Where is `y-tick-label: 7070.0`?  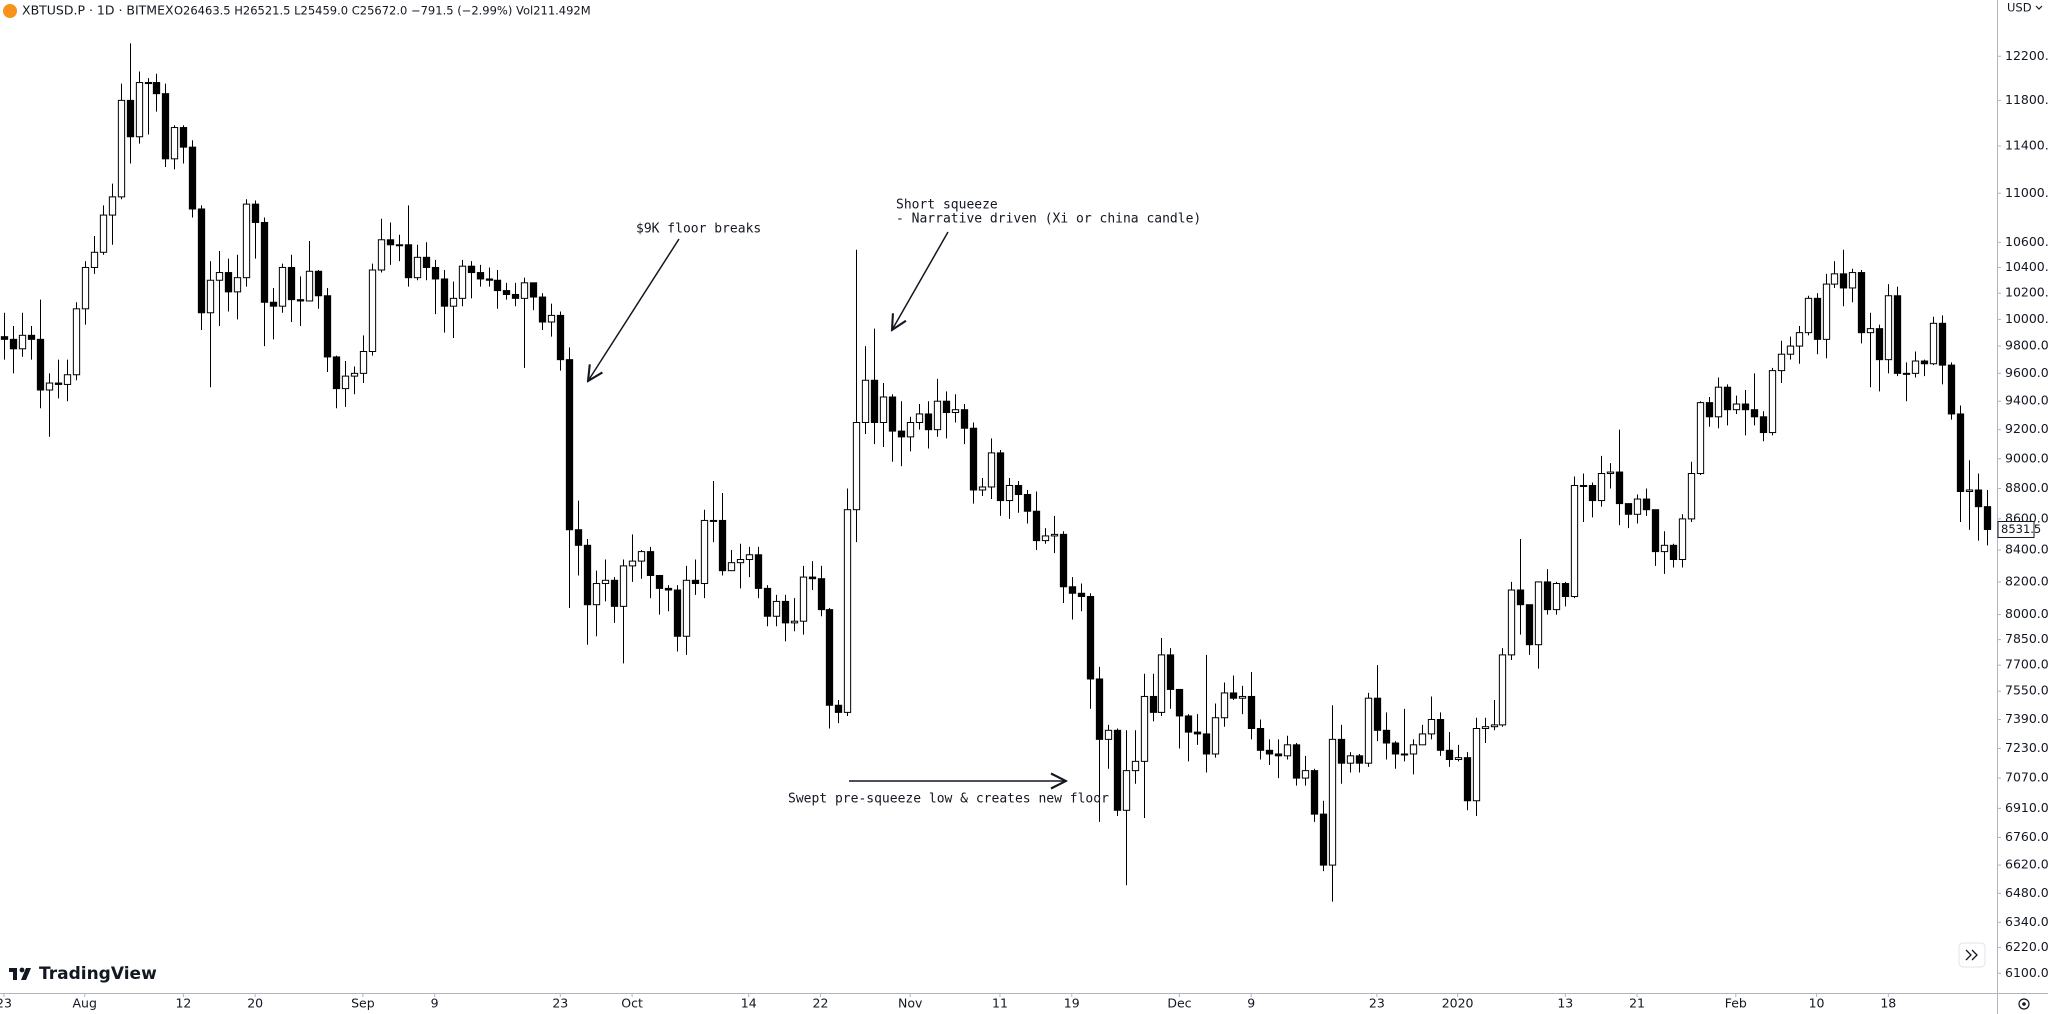
y-tick-label: 7070.0 is located at coordinates (2026, 777).